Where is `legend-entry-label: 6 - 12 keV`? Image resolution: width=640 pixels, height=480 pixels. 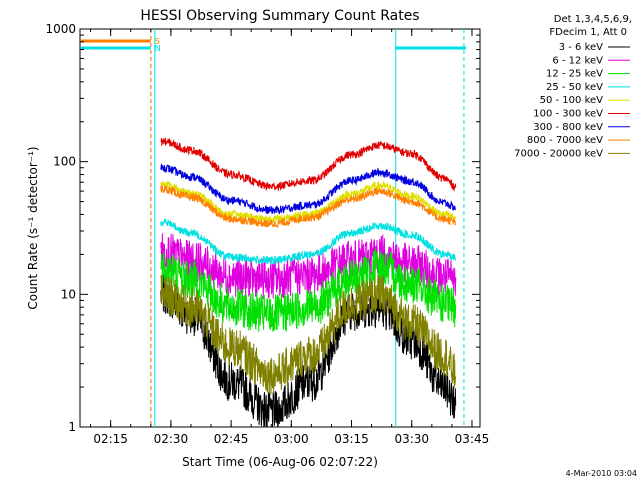
legend-entry-label: 6 - 12 keV is located at coordinates (577, 60).